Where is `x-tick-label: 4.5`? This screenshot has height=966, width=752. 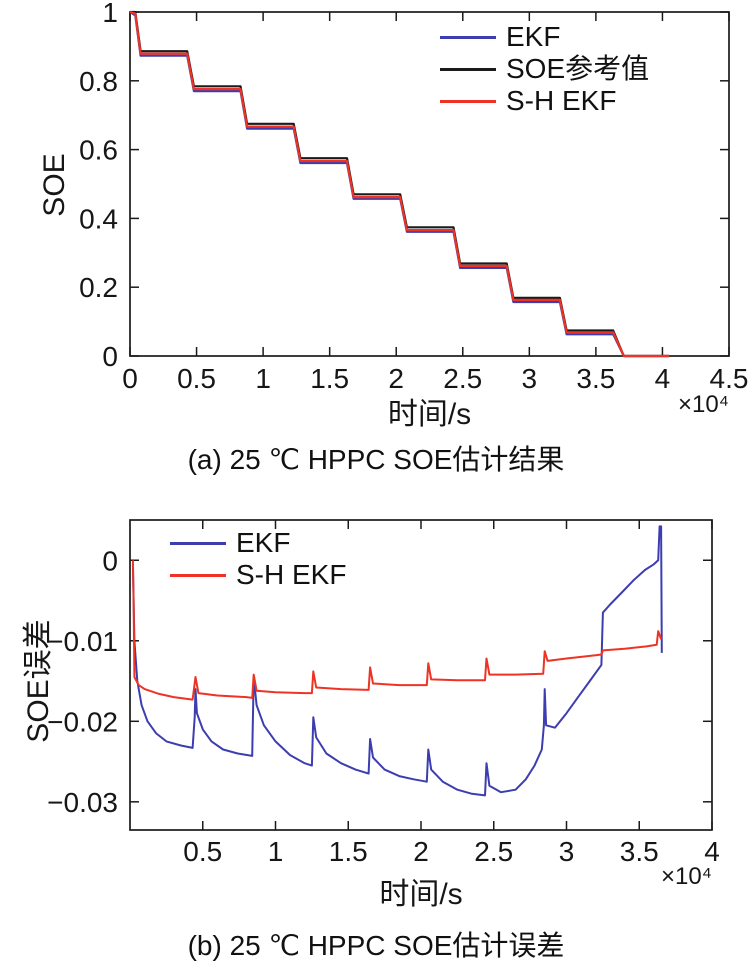
x-tick-label: 4.5 is located at coordinates (729, 378).